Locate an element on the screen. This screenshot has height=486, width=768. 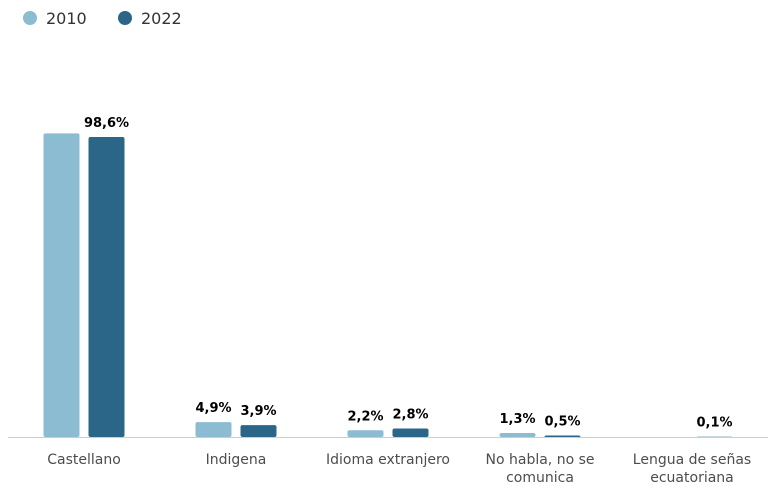
category-label-line: ecuatoriana is located at coordinates (692, 478).